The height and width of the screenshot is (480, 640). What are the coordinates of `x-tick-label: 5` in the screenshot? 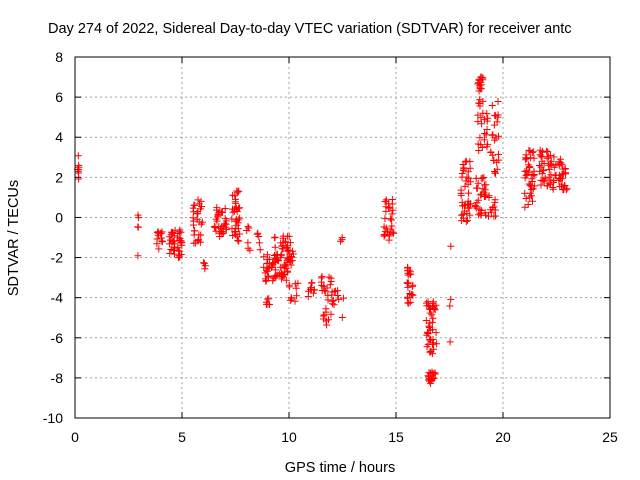 It's located at (182, 437).